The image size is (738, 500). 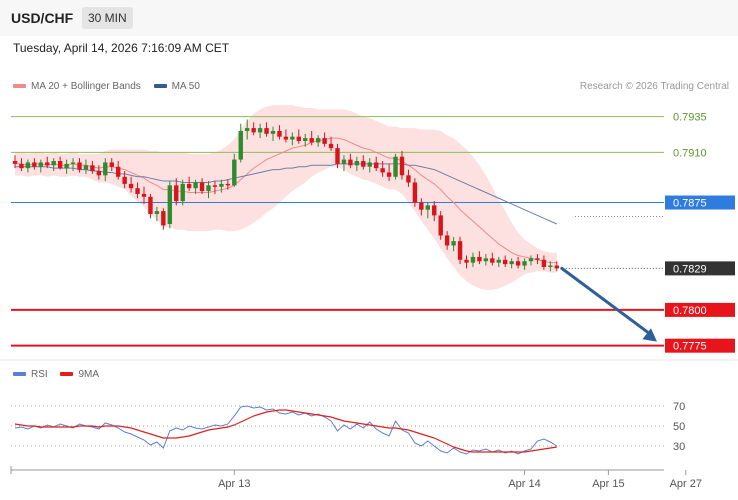 What do you see at coordinates (67, 374) in the screenshot?
I see `legend-swatch-9ma` at bounding box center [67, 374].